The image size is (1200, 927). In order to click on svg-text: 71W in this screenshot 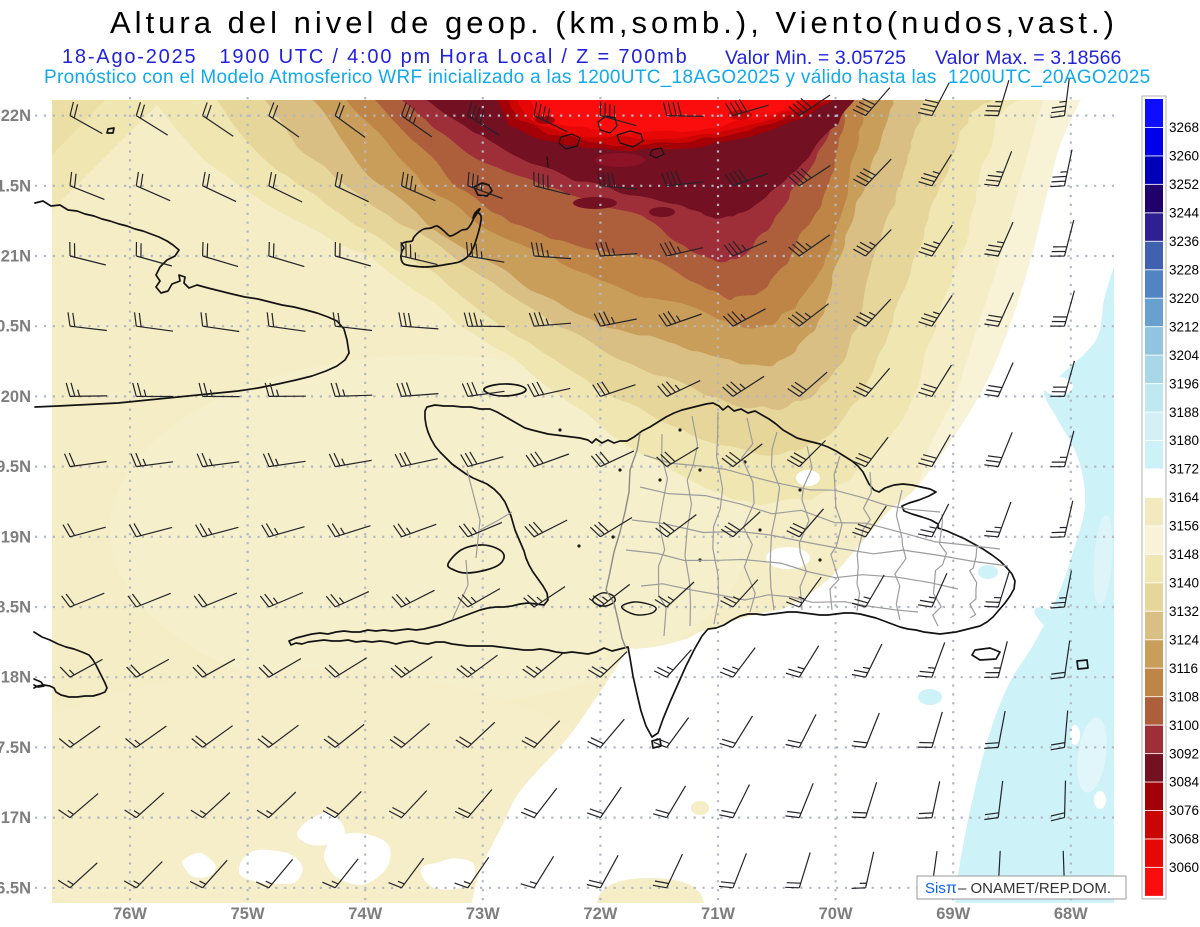, I will do `click(718, 914)`.